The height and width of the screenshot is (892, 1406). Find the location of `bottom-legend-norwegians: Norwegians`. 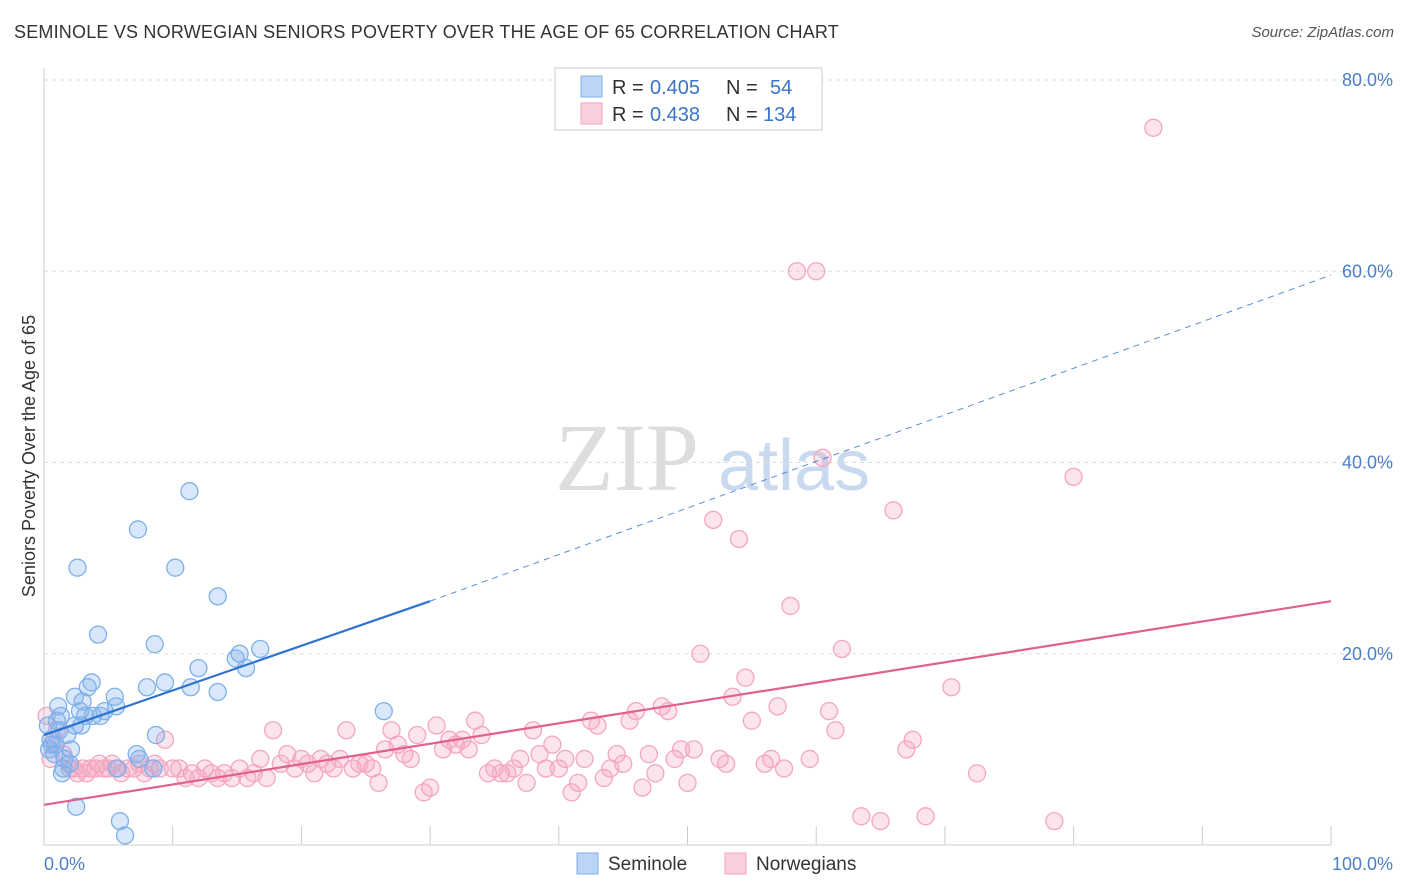

bottom-legend-norwegians: Norwegians is located at coordinates (806, 864).